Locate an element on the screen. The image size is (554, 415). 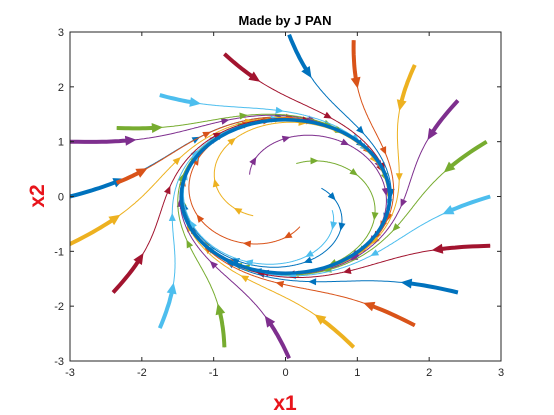
y-axis-label: x2 is located at coordinates (37, 195).